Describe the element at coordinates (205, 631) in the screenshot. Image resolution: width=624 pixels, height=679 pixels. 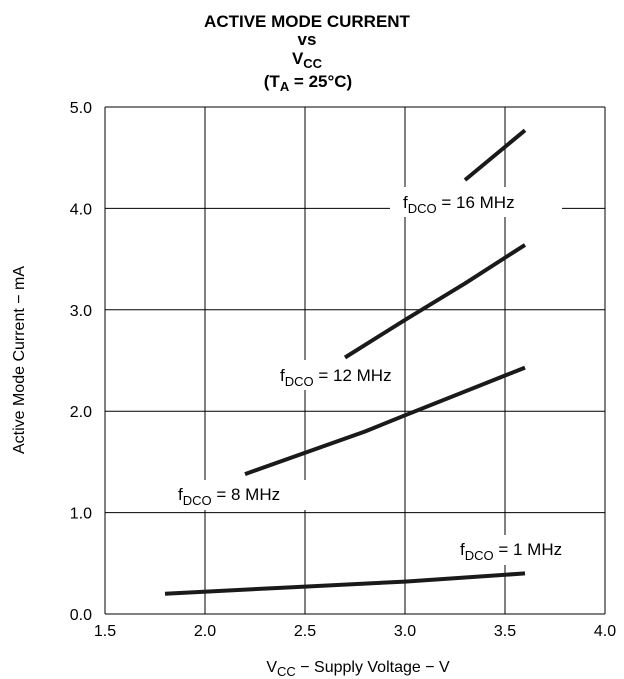
I see `x-tick-label: 2.0` at that location.